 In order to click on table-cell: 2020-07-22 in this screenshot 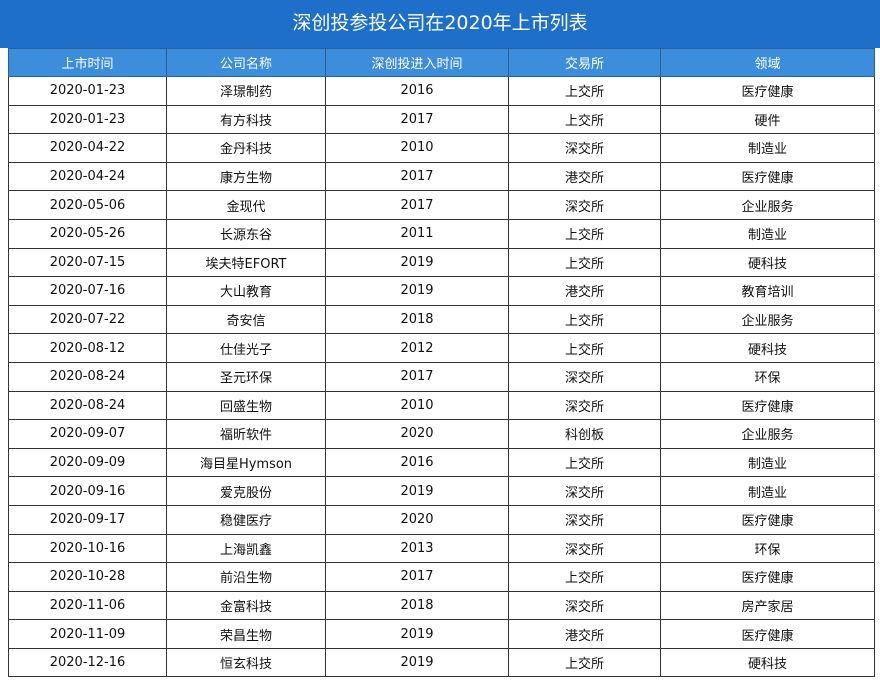, I will do `click(87, 319)`.